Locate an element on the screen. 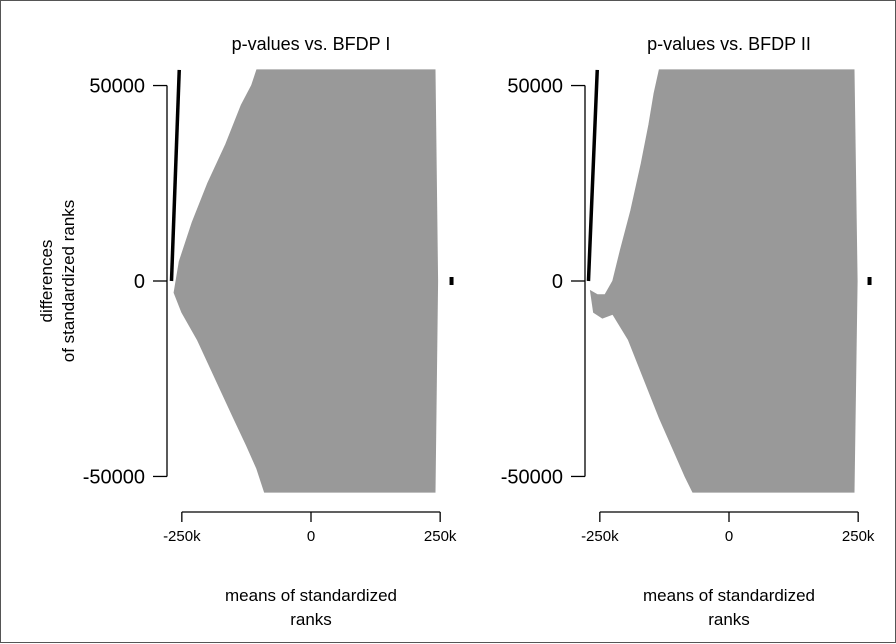 The width and height of the screenshot is (896, 644). chart-title: p-values vs. BFDP II is located at coordinates (729, 44).